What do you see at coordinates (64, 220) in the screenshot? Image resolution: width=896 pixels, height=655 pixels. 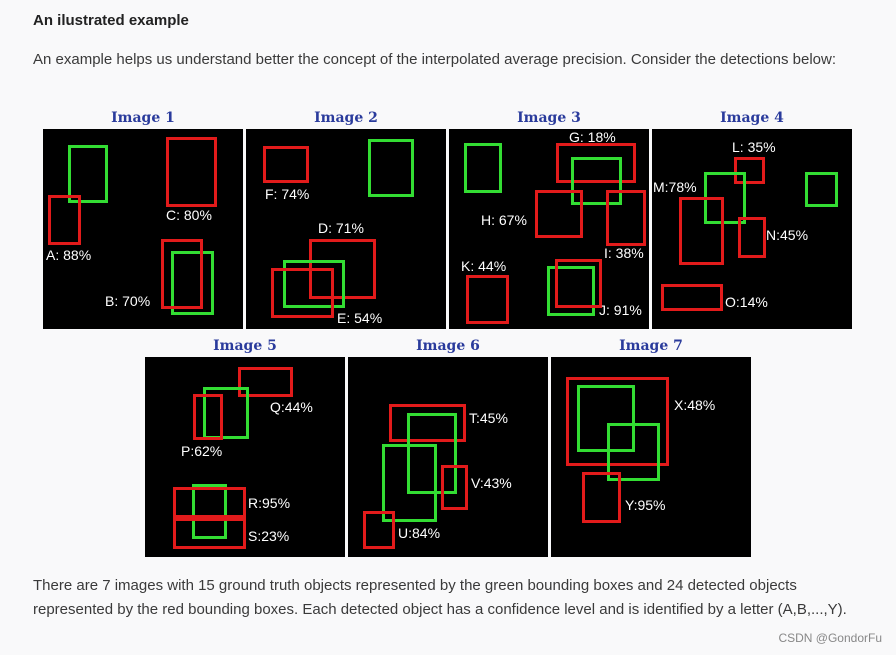 I see `detection-box-a` at bounding box center [64, 220].